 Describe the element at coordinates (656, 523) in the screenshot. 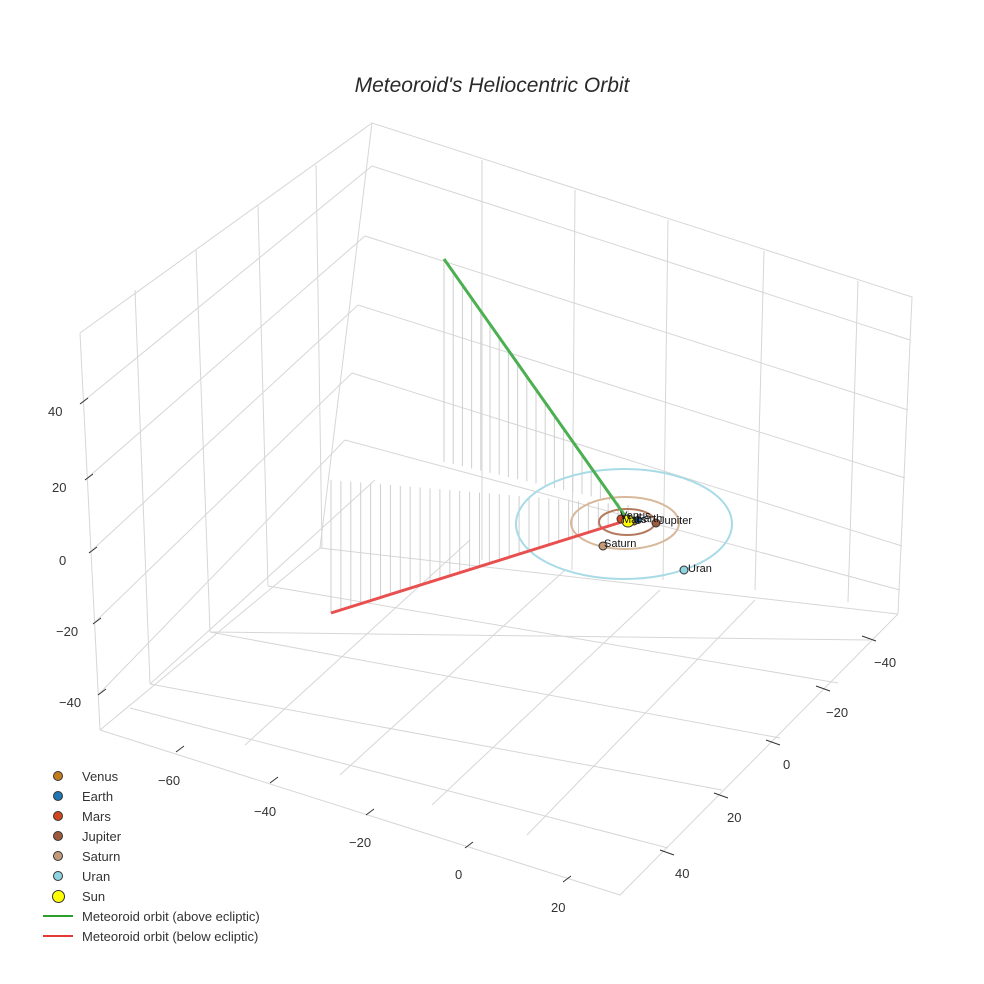

I see `jupiter-marker` at that location.